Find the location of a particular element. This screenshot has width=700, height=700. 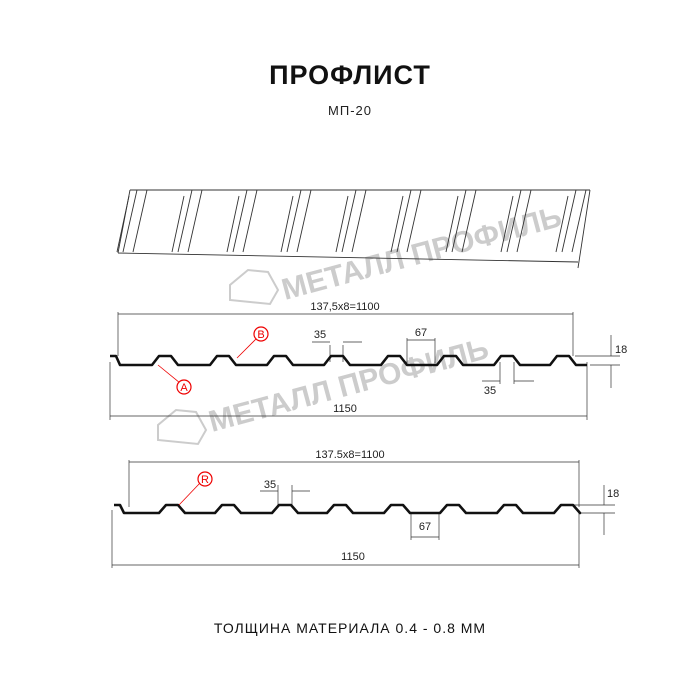

marker-r: R is located at coordinates (195, 488).